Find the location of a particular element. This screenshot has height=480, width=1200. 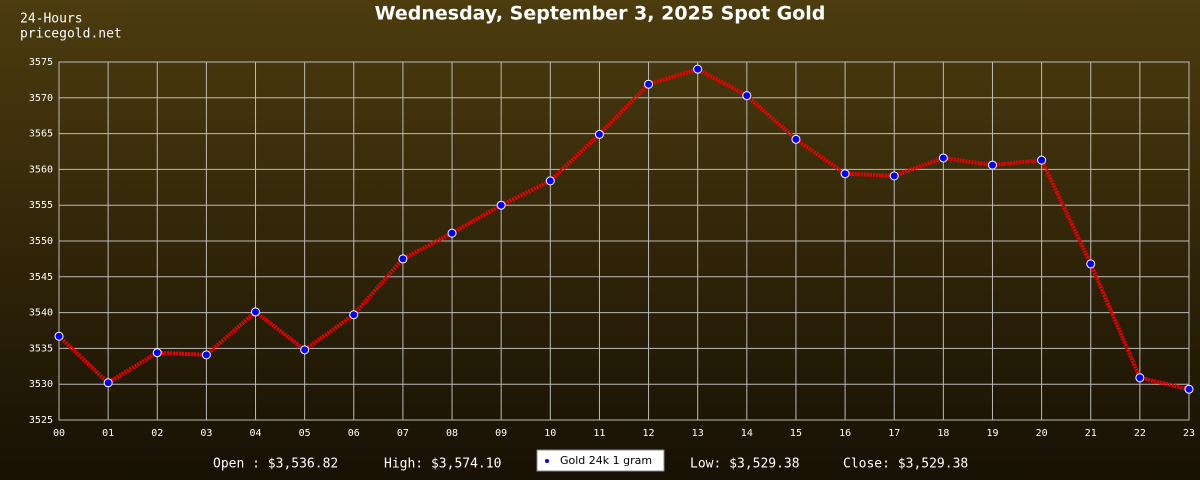

x-tick-label: 13 is located at coordinates (698, 433).